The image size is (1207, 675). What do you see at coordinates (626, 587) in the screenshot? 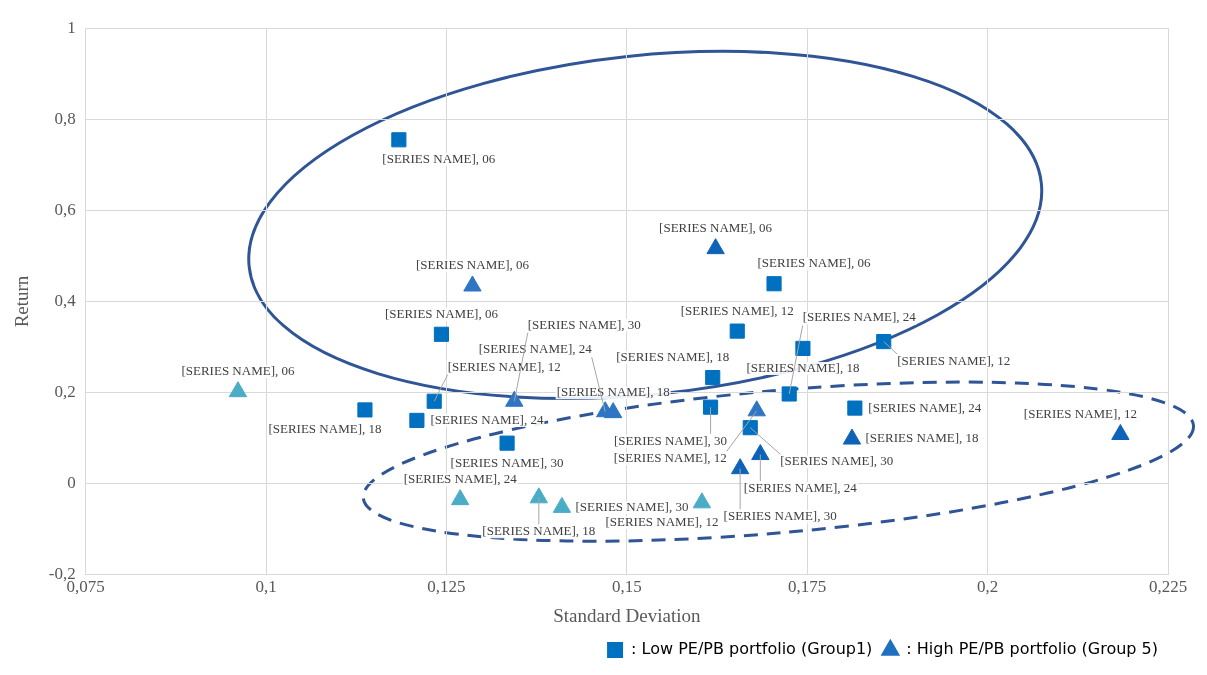
I see `x-tick-label: 0,15` at bounding box center [626, 587].